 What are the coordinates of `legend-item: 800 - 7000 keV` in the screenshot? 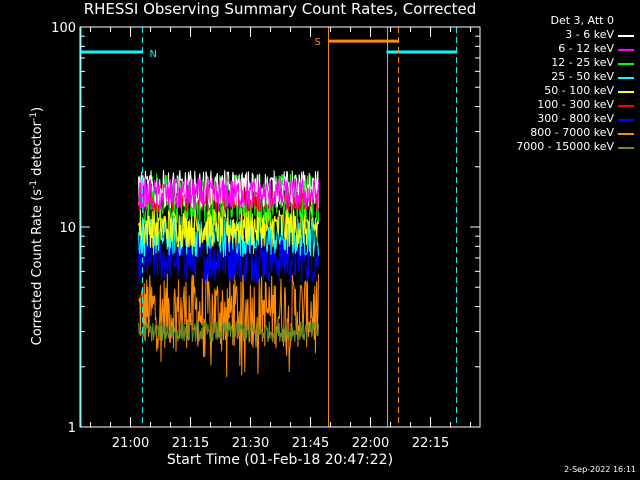 It's located at (560, 133).